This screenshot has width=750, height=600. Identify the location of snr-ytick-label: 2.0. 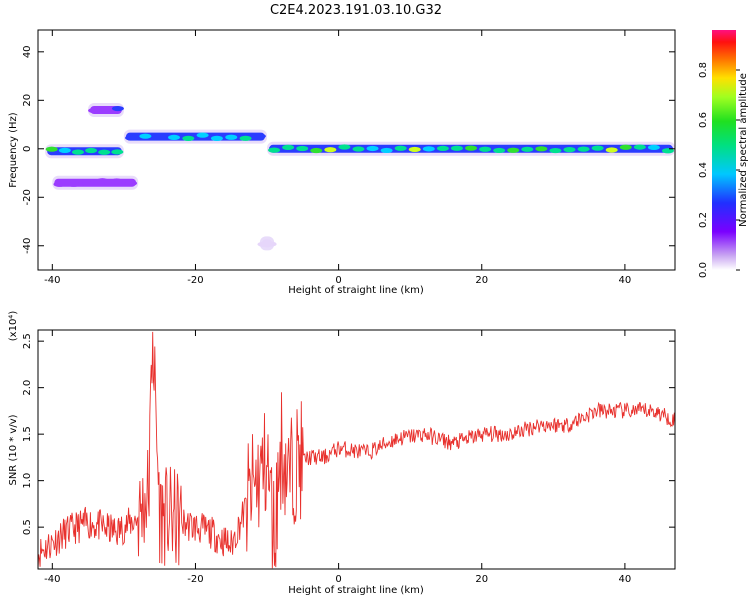
(27, 388).